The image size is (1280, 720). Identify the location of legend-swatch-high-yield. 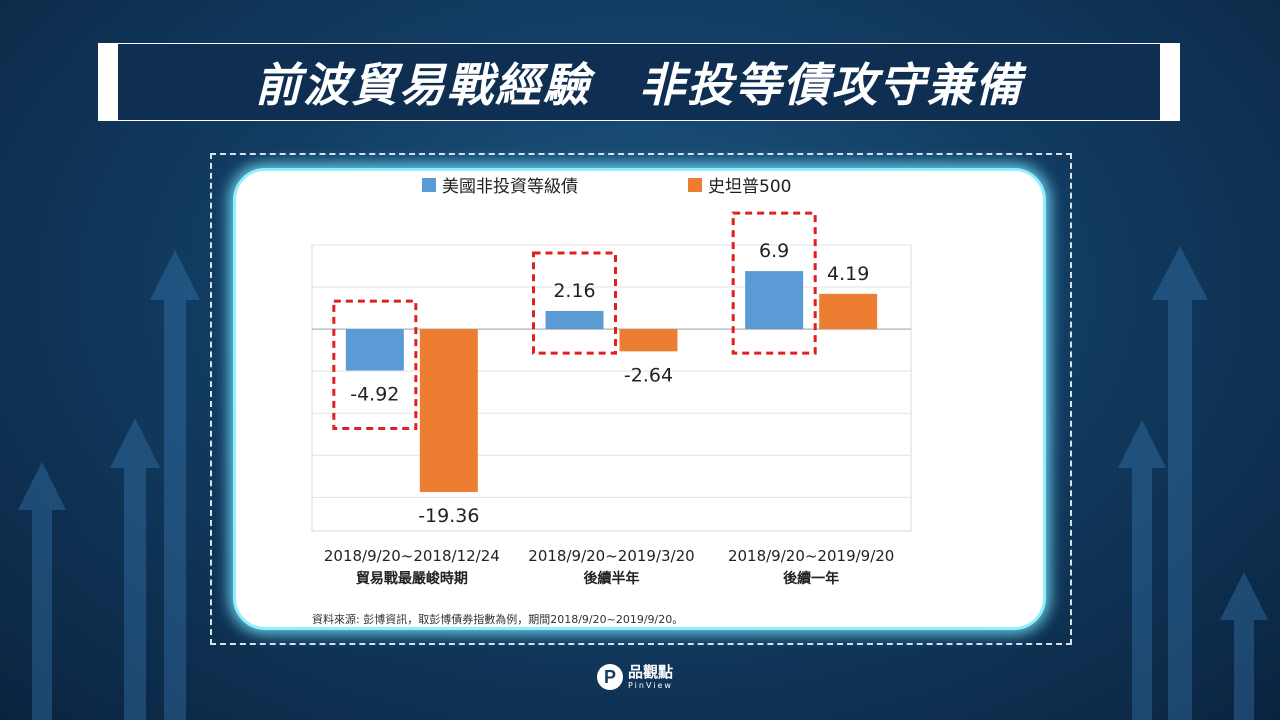
(429, 185).